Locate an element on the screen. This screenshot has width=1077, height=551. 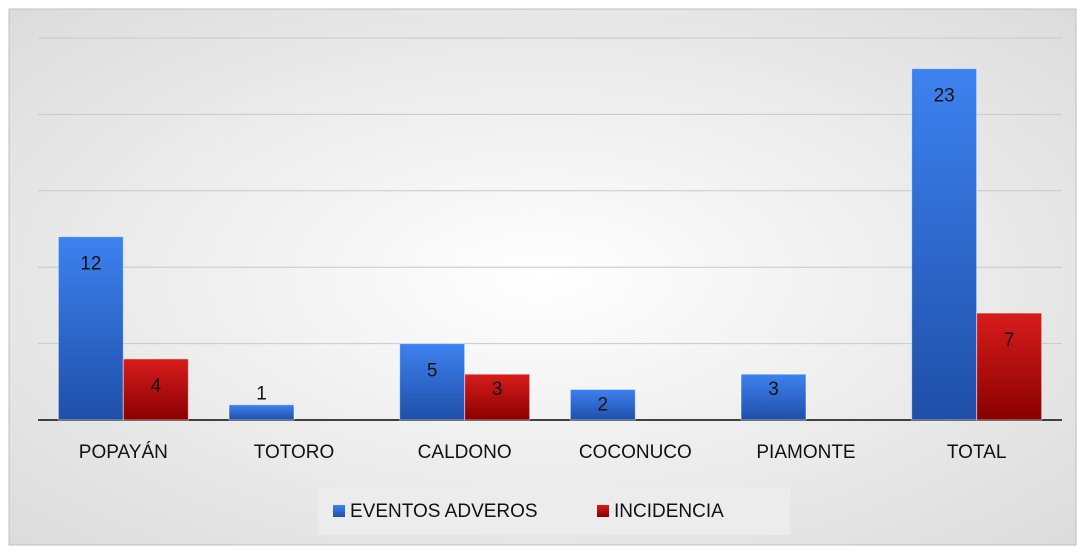
data-label: 2 is located at coordinates (603, 404).